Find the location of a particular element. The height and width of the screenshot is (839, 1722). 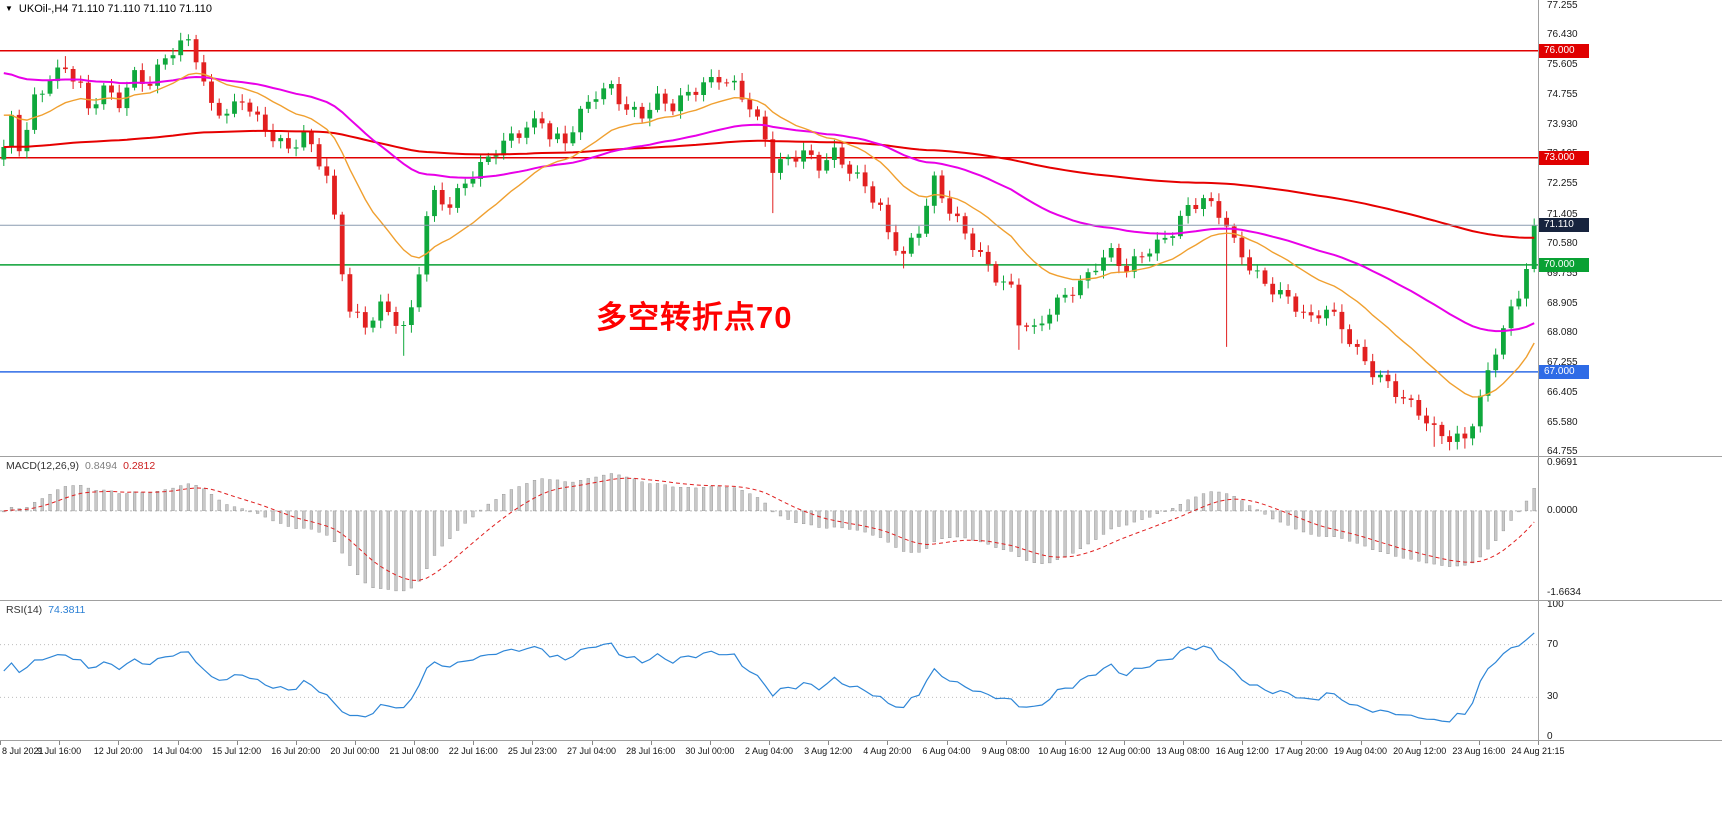

rsi-tick-label: 70 is located at coordinates (1553, 644).